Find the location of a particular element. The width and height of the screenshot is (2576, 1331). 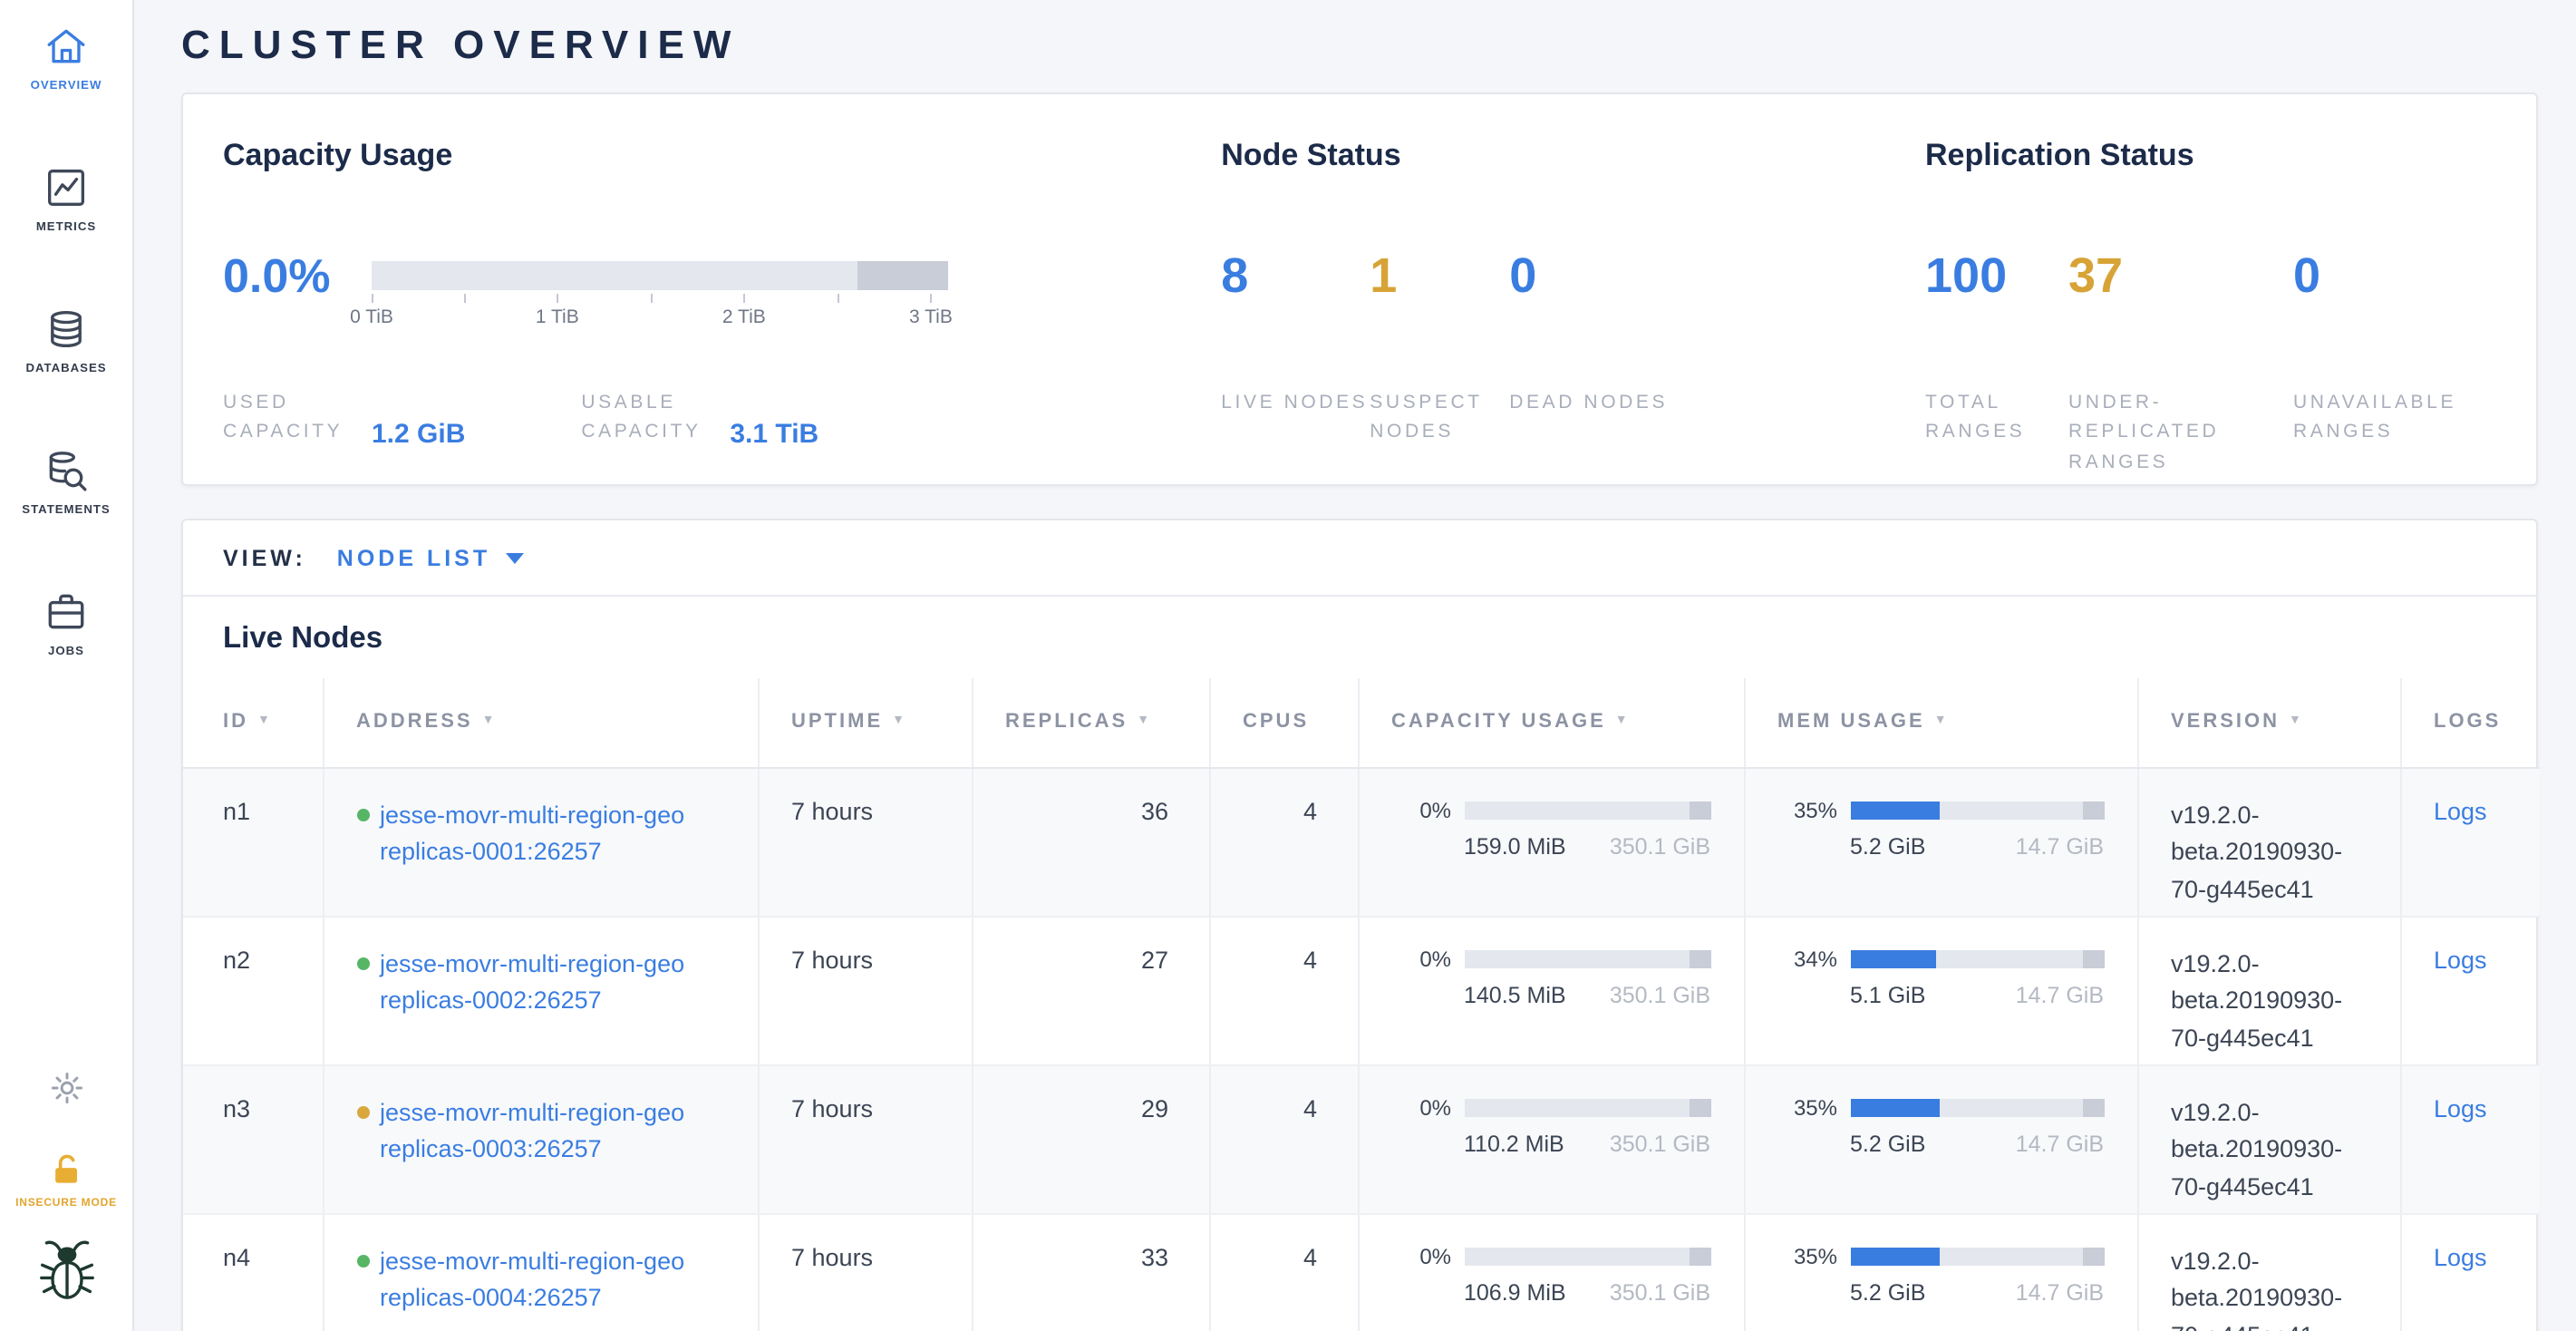

unavailable-ranges-label: UNAVAILABLE RANGES is located at coordinates (2375, 417).